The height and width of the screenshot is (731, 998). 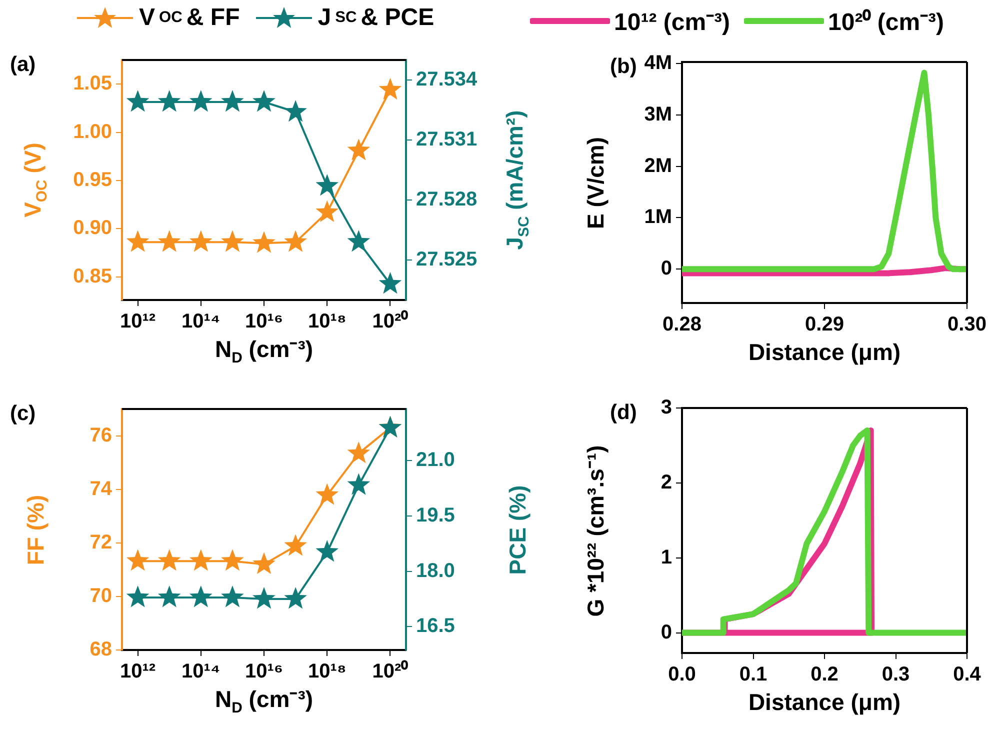 I want to click on y2-tick-label: 16.5, so click(x=435, y=626).